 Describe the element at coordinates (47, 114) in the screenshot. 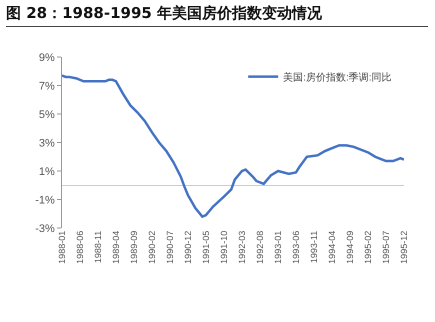

I see `y-tick-label: 5%` at that location.